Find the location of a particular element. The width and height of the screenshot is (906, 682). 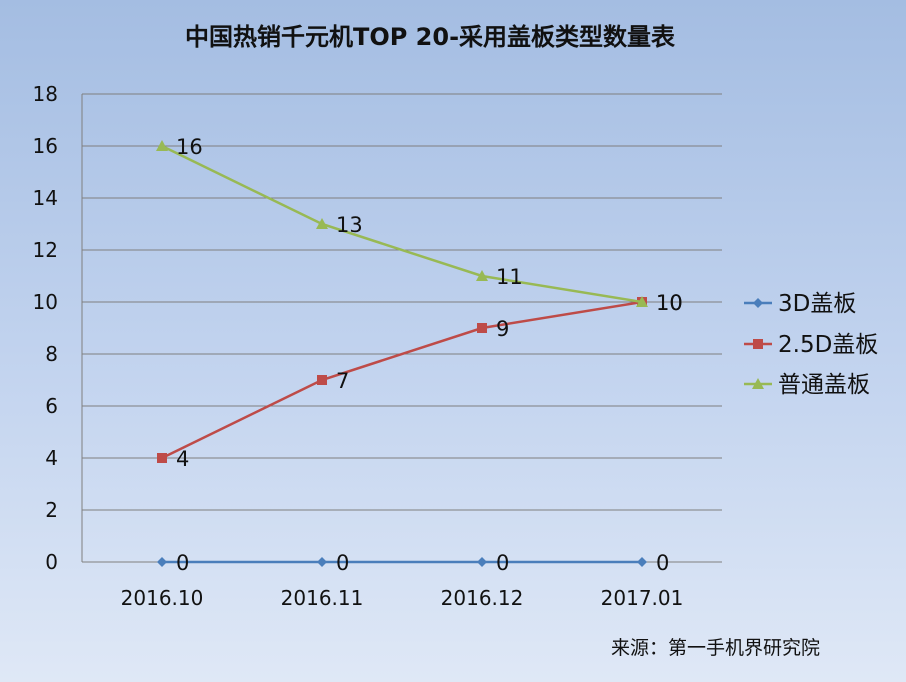

data-label: 10 is located at coordinates (669, 303).